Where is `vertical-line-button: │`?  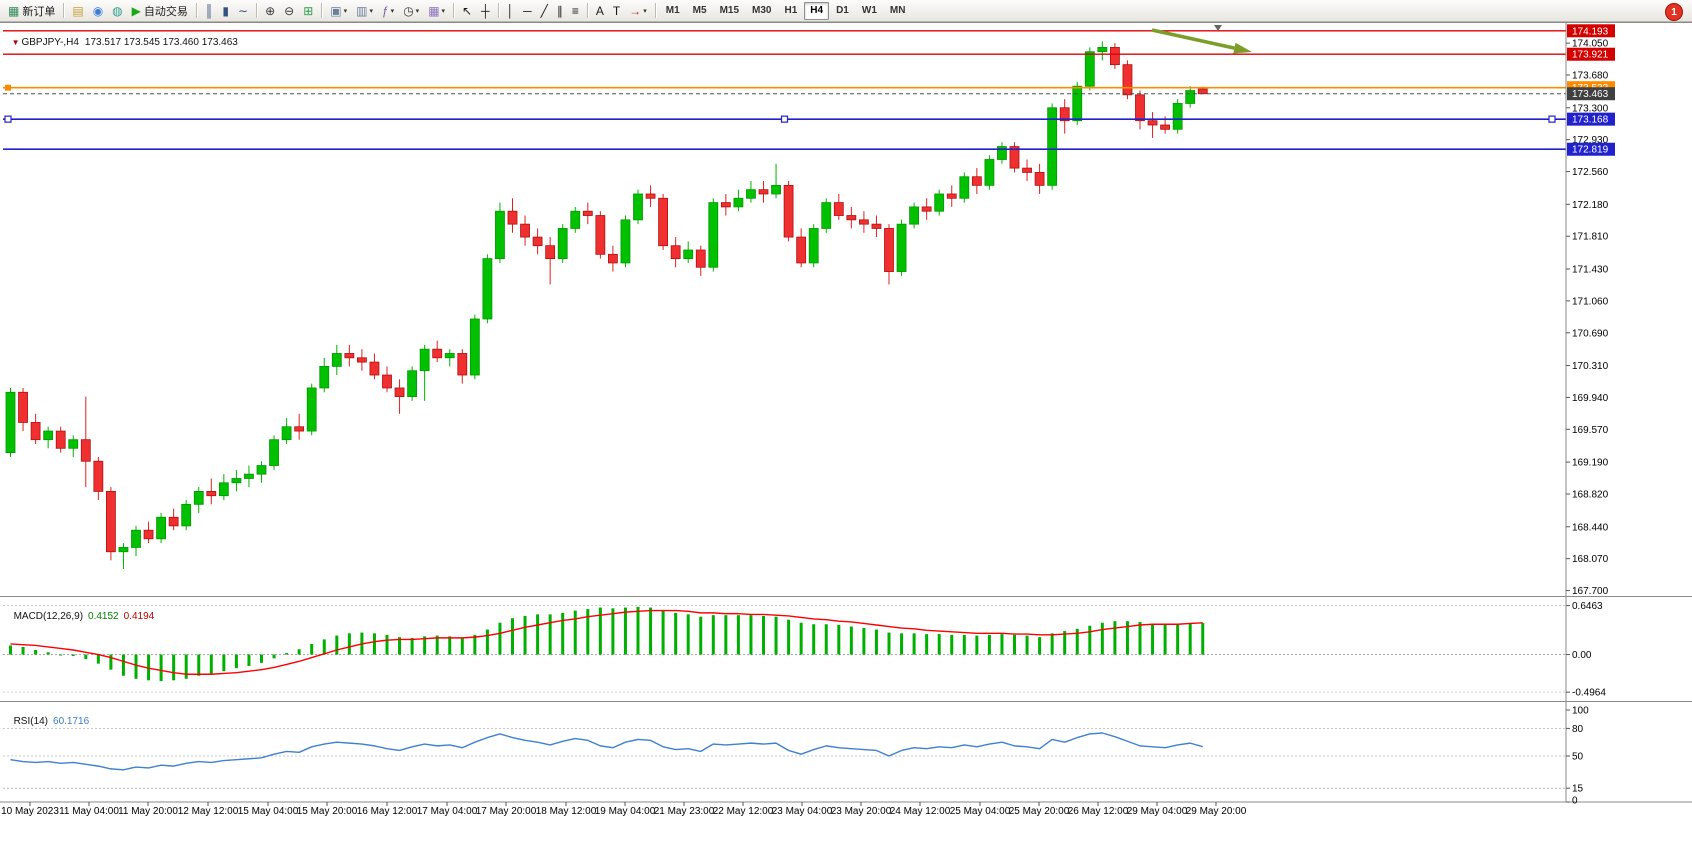 vertical-line-button: │ is located at coordinates (511, 11).